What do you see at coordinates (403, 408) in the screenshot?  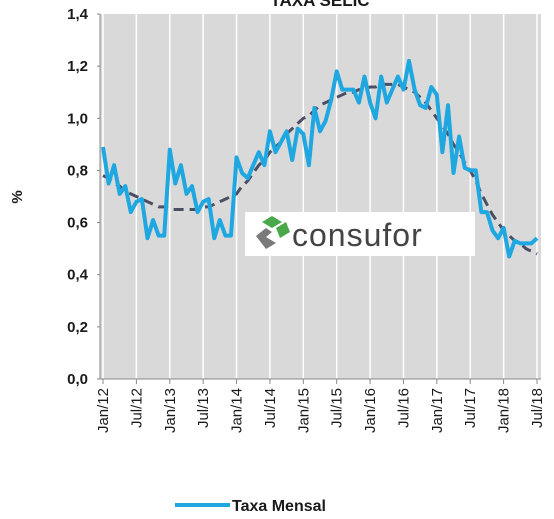 I see `x-tick-label: Jul/16` at bounding box center [403, 408].